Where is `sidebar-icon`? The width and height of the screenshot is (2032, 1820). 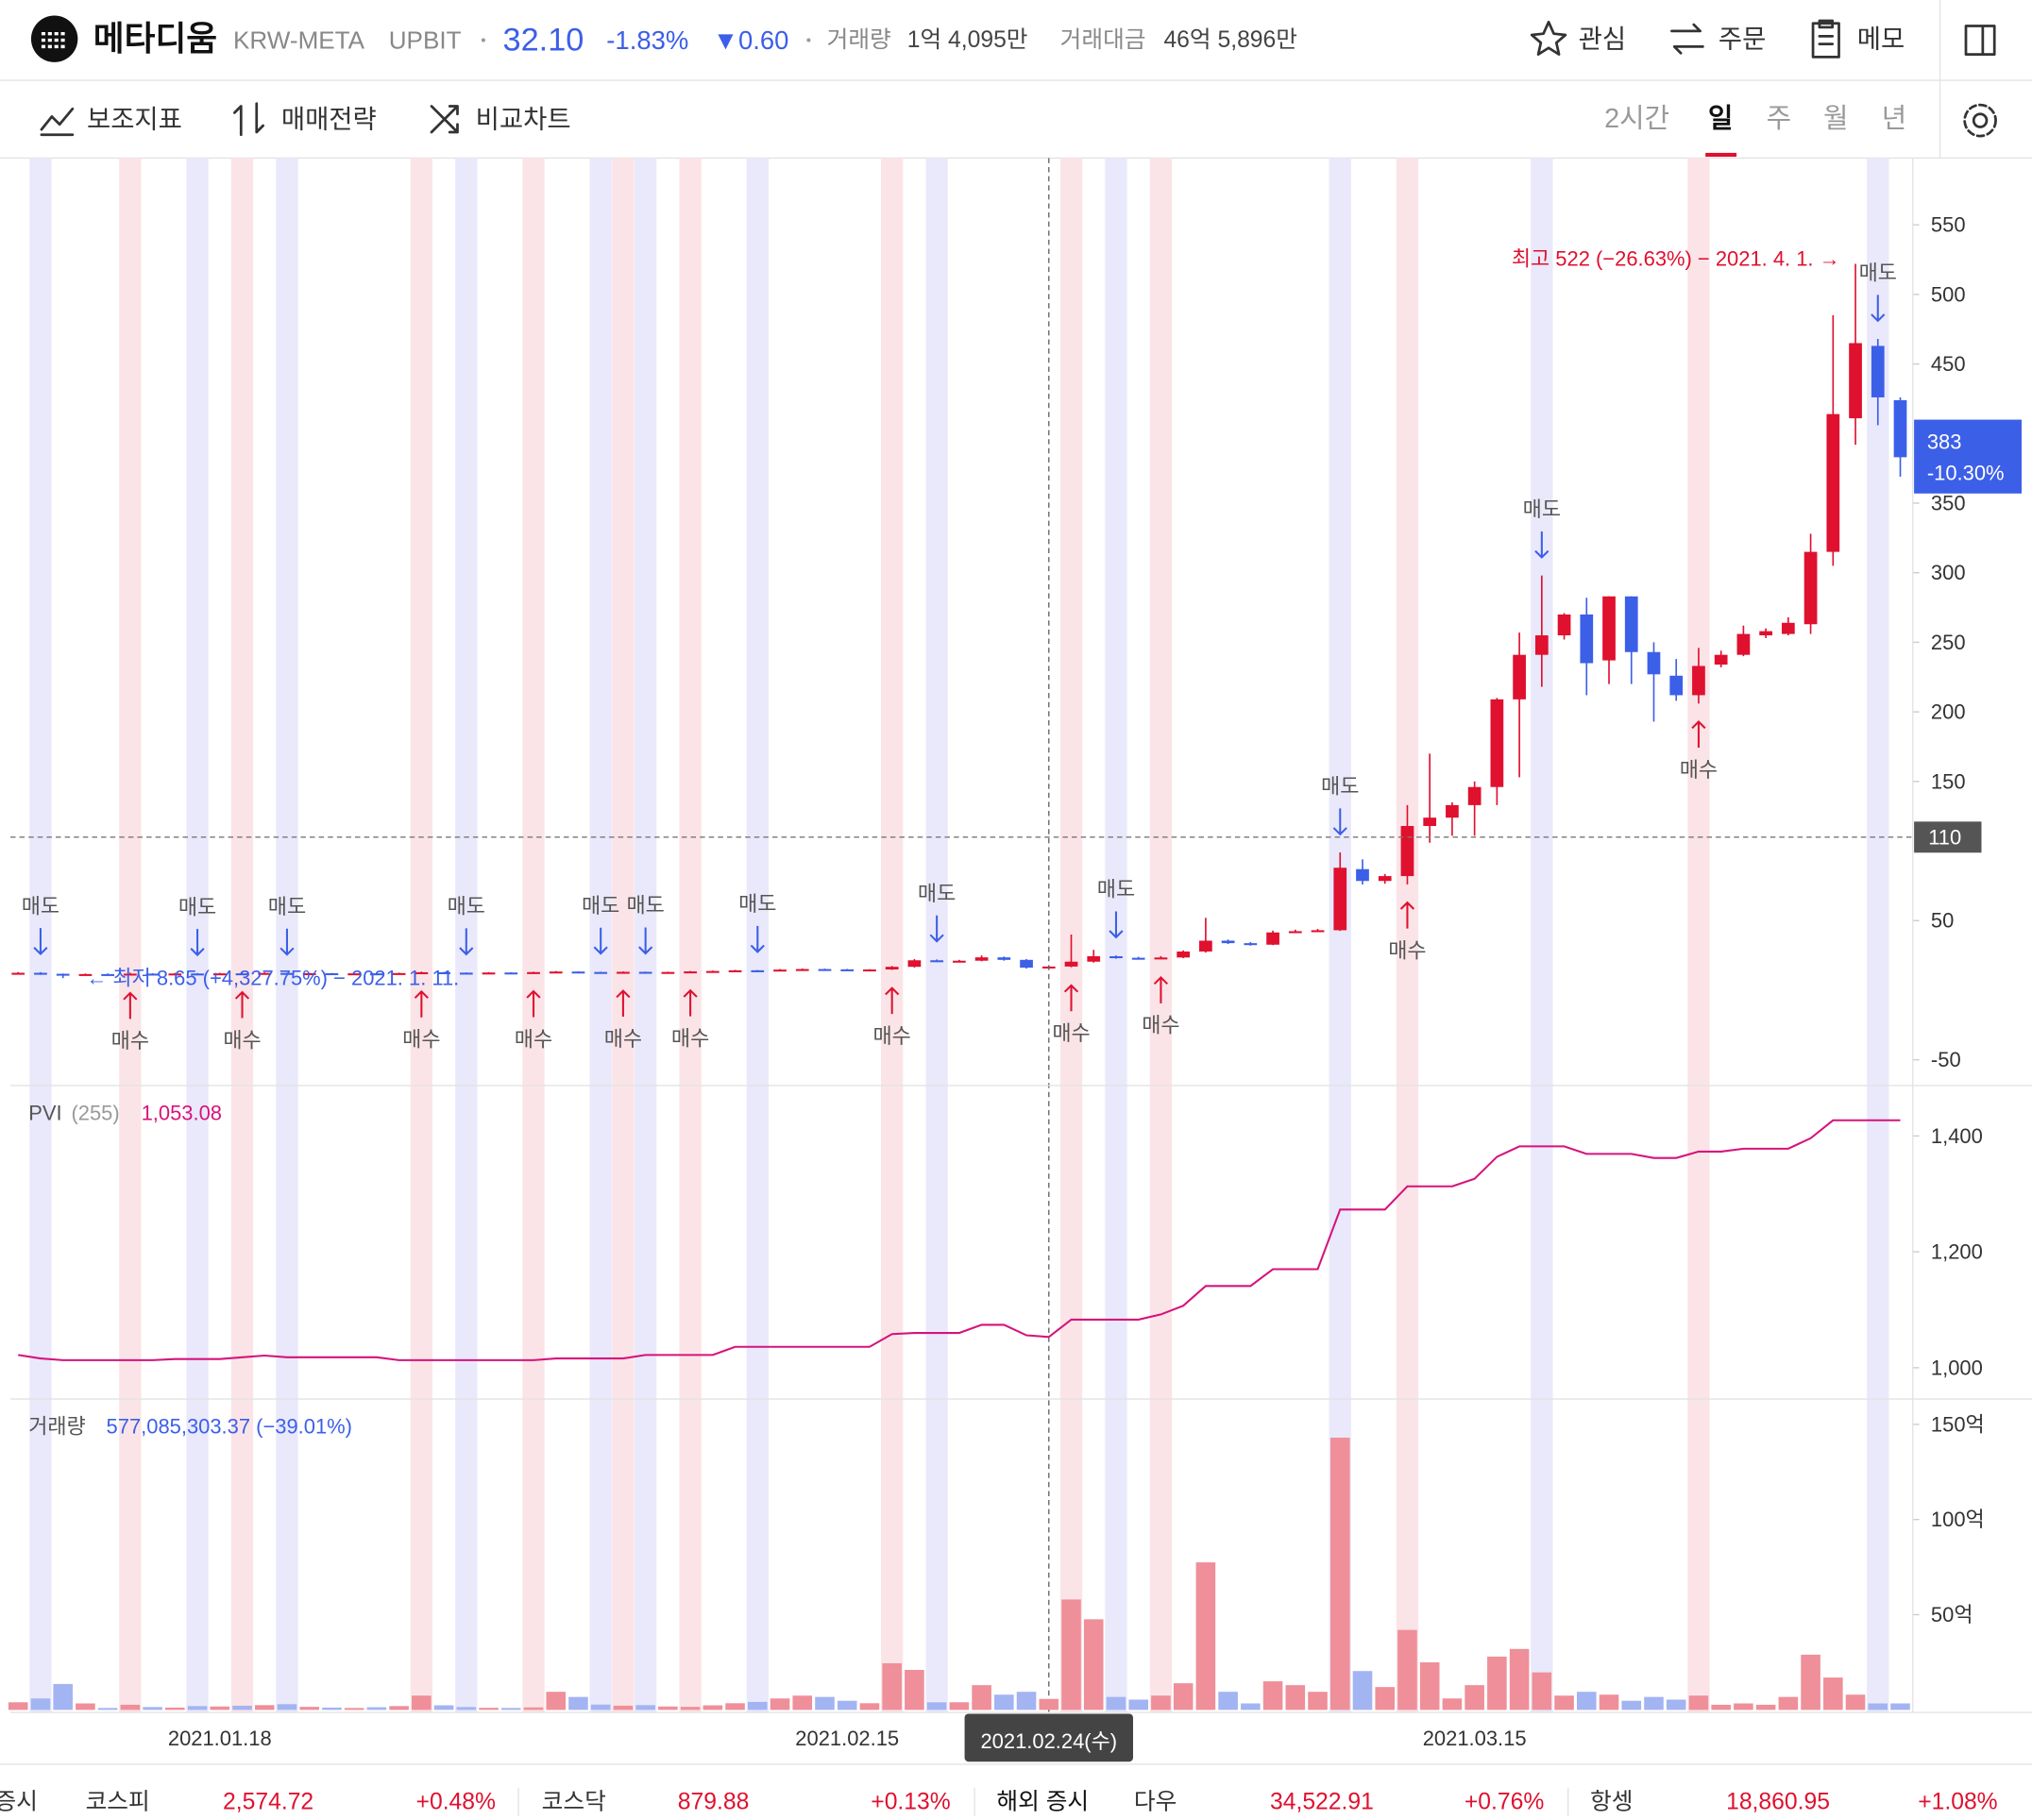
sidebar-icon is located at coordinates (1980, 41).